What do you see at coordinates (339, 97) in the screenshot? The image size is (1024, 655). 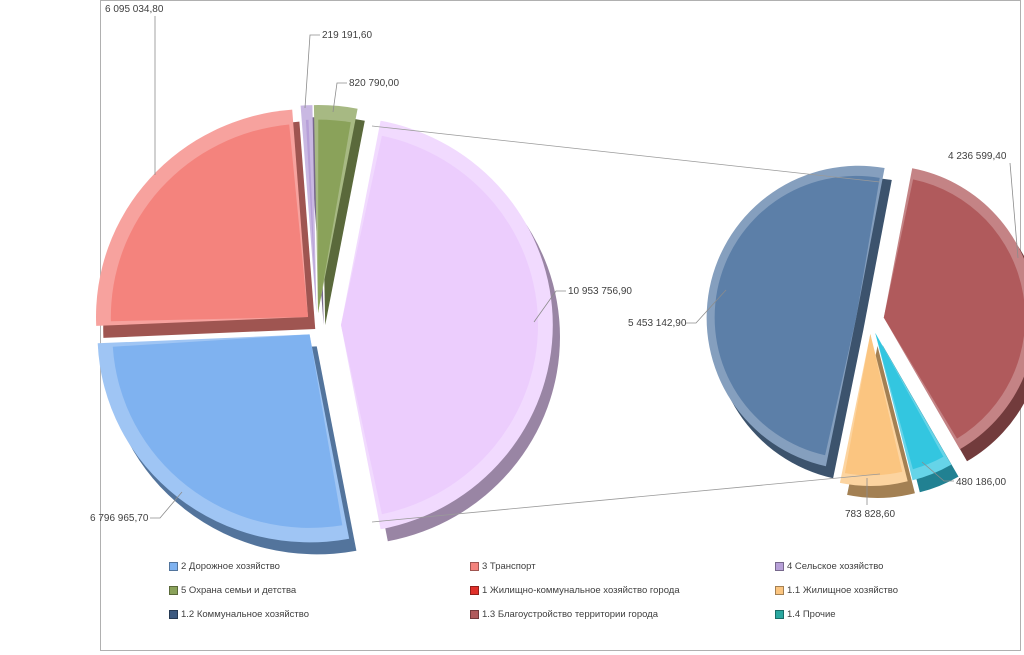 I see `leader-family` at bounding box center [339, 97].